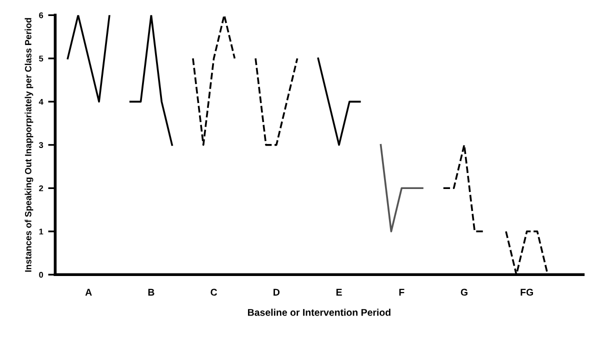 The image size is (600, 337). Describe the element at coordinates (41, 15) in the screenshot. I see `y-tick-label: 6` at that location.